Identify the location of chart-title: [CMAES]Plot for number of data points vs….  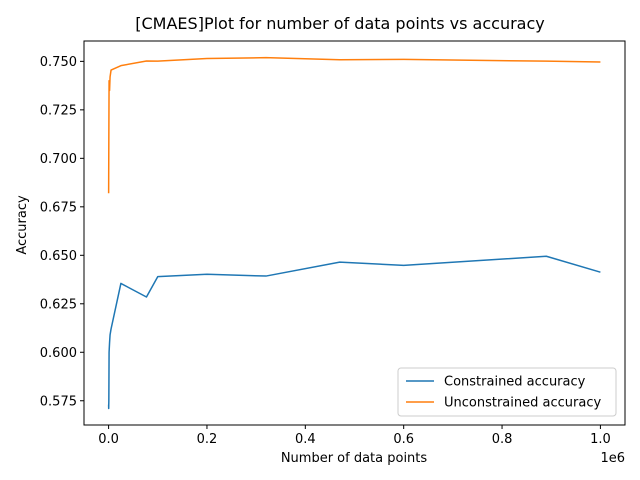
(339, 23).